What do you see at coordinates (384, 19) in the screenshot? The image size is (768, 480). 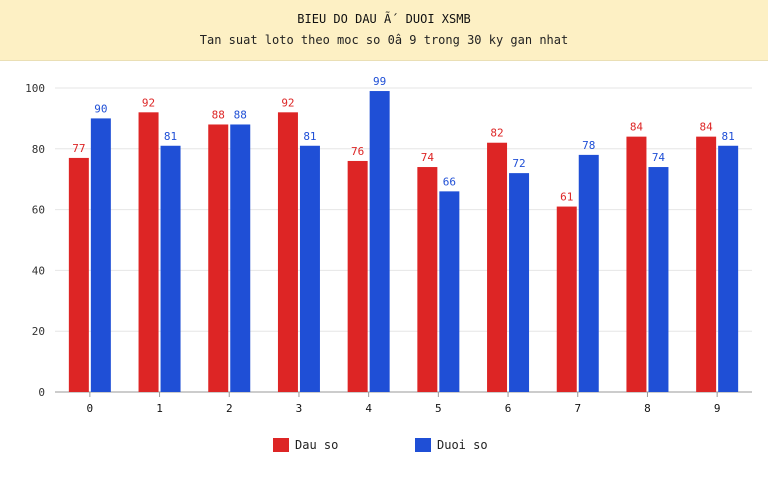 I see `chart-title: BIEU DO DAU Ã´ DUOI XSMB` at bounding box center [384, 19].